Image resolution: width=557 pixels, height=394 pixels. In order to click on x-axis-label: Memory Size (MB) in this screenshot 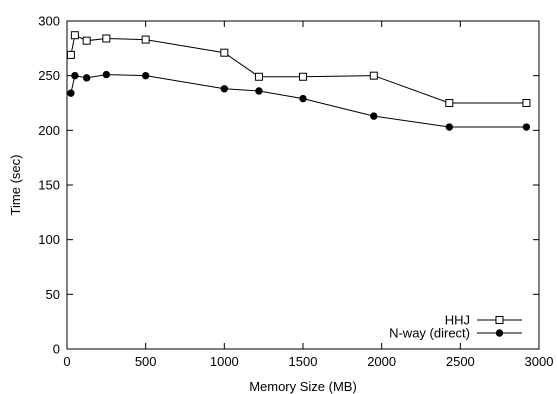, I will do `click(303, 386)`.